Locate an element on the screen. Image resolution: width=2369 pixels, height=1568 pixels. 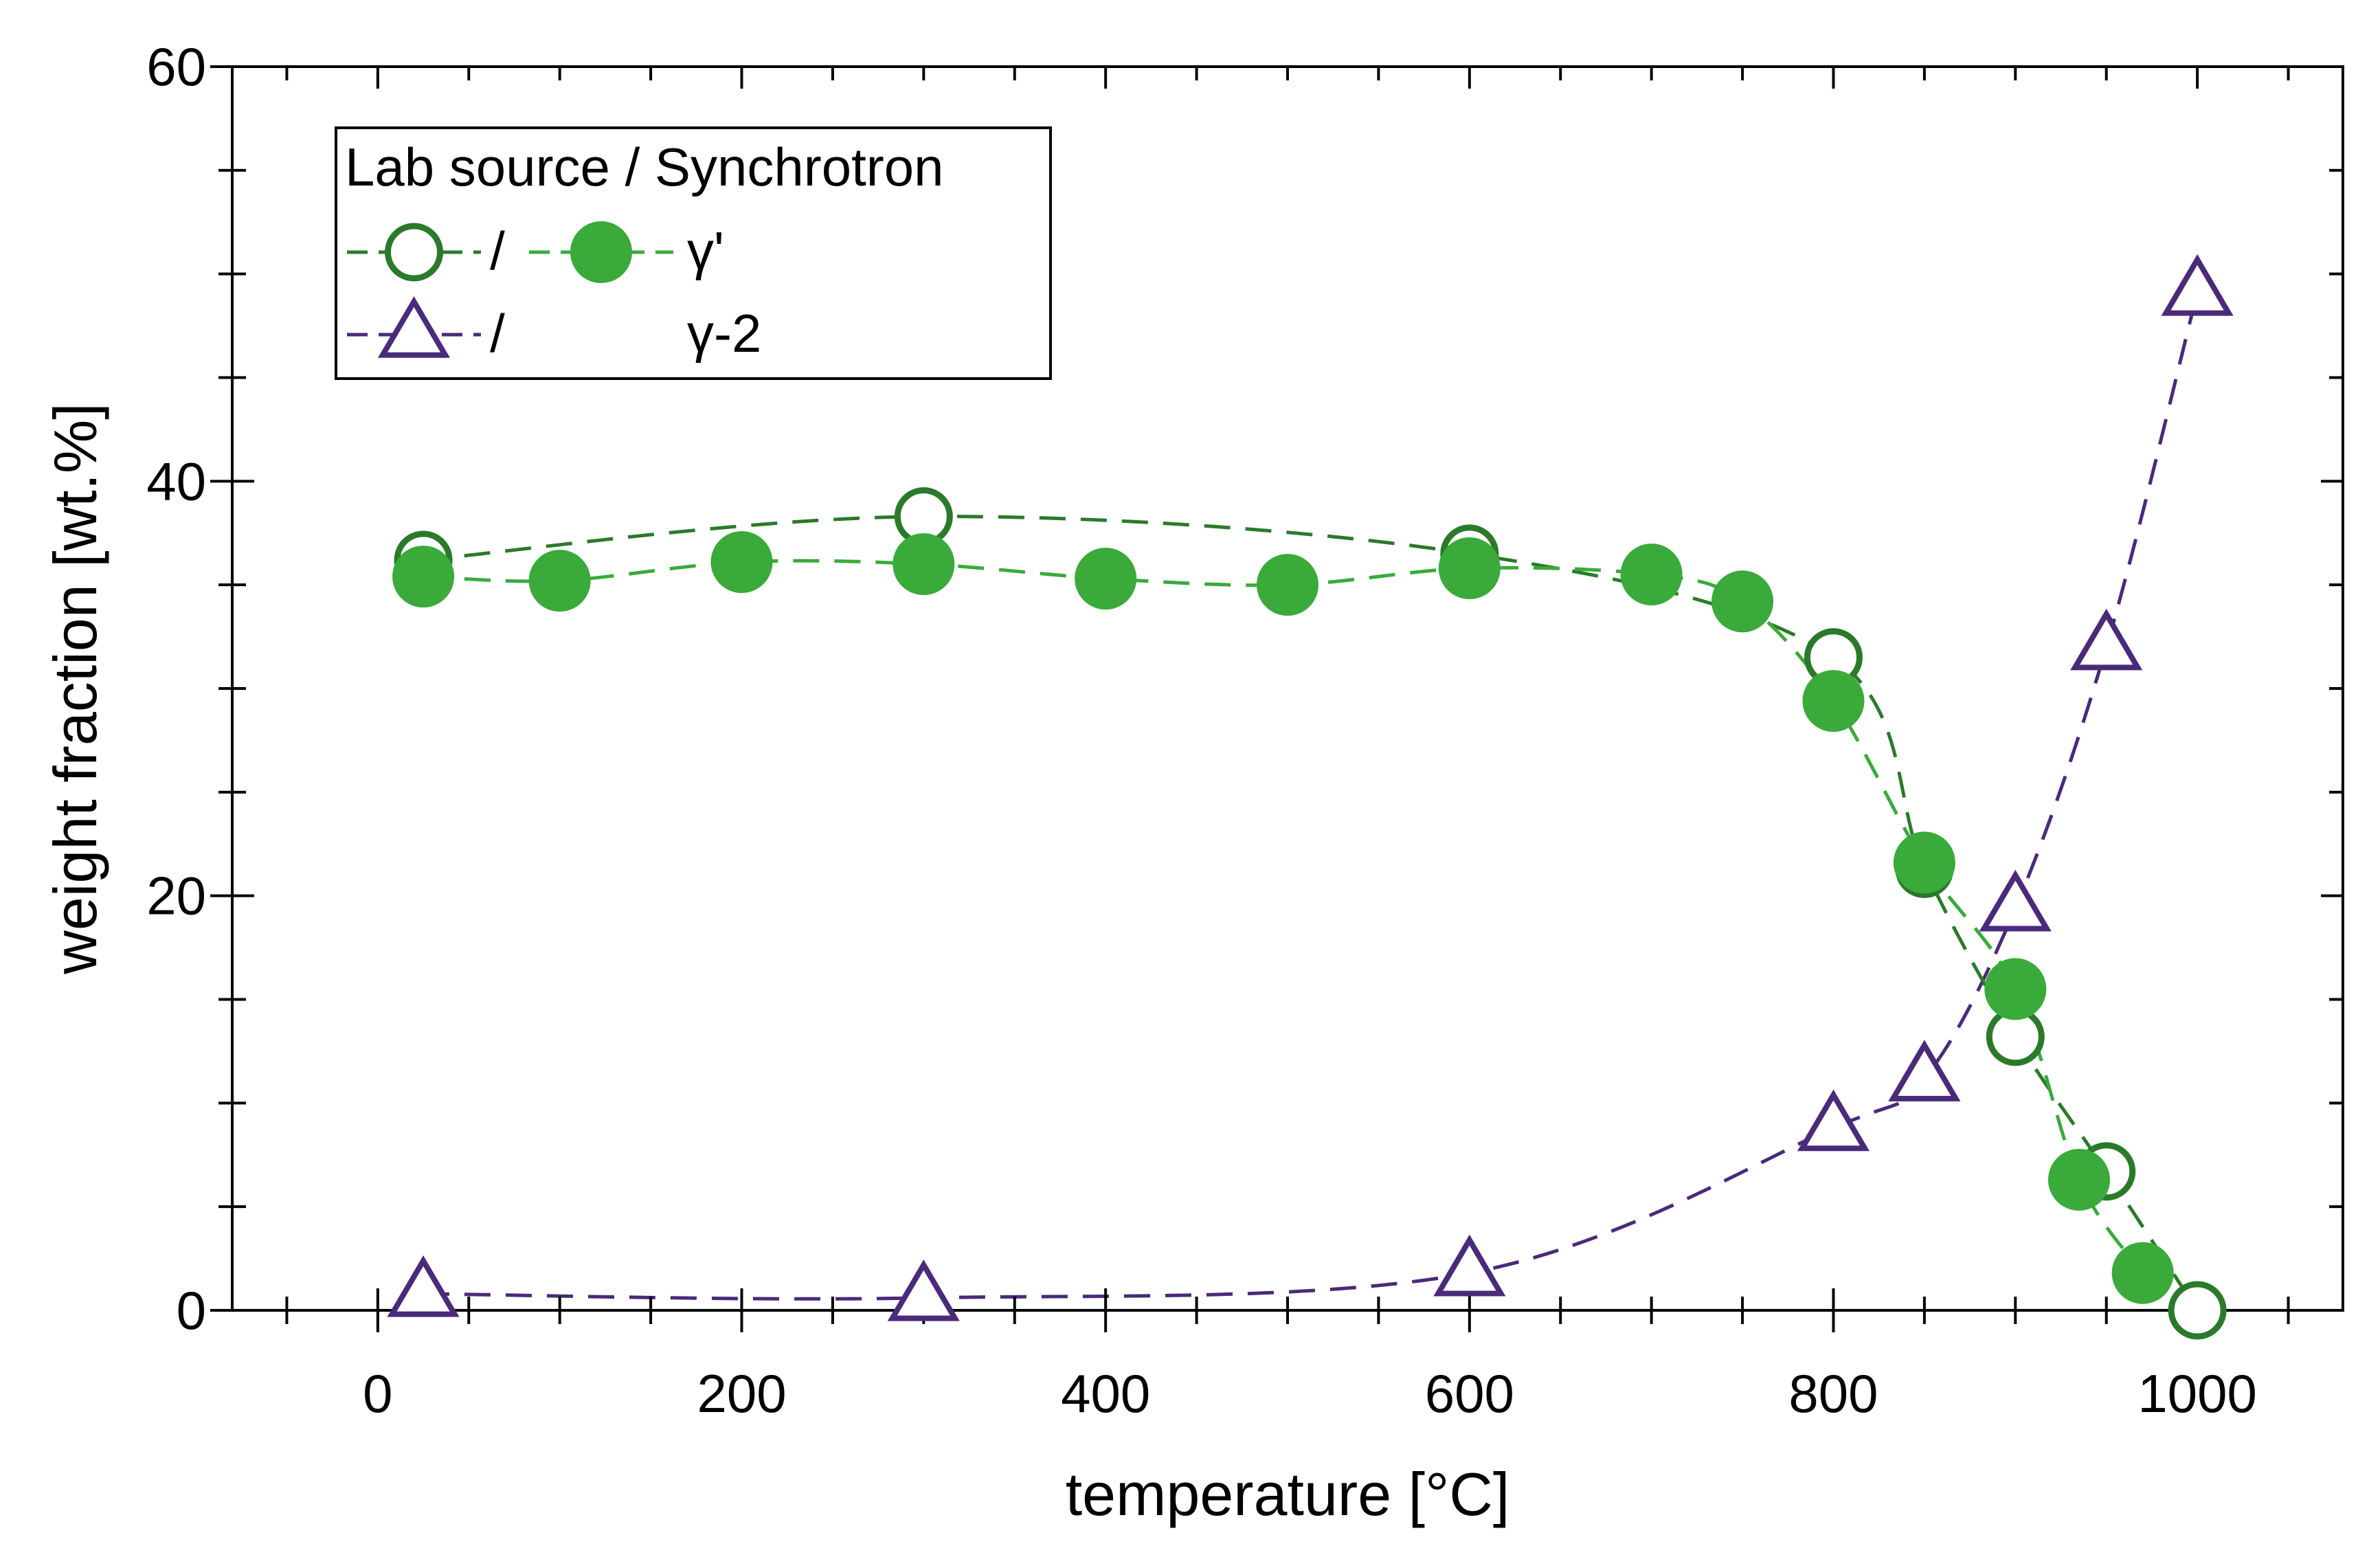
y-tick-label: 40 is located at coordinates (176, 481).